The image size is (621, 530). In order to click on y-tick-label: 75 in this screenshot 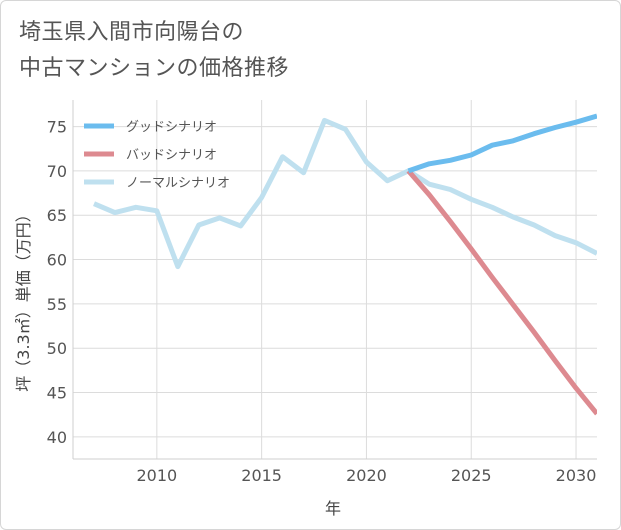, I will do `click(57, 127)`.